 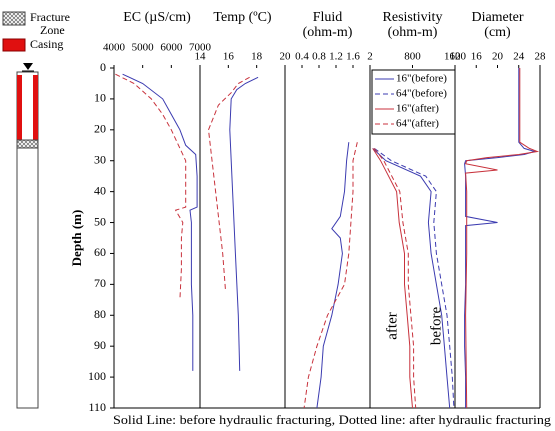 What do you see at coordinates (421, 94) in the screenshot?
I see `legend-label: 64"(before)` at bounding box center [421, 94].